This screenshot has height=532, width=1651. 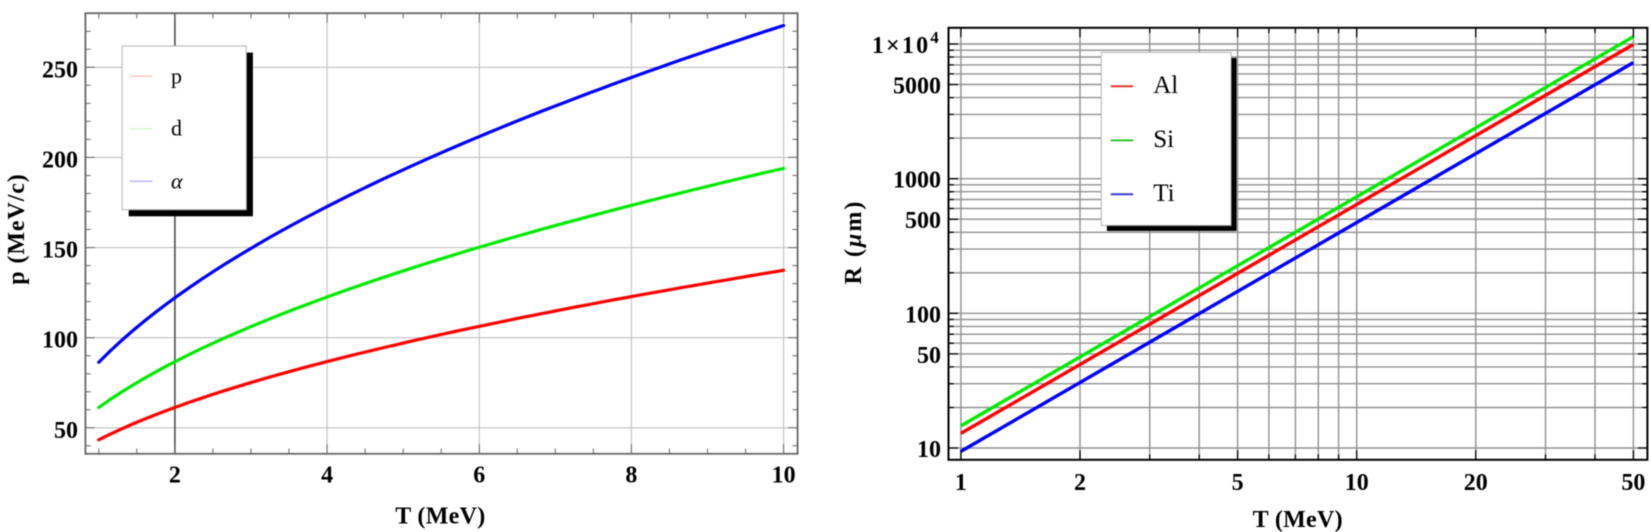 I want to click on svg-text: R (μm), so click(x=854, y=242).